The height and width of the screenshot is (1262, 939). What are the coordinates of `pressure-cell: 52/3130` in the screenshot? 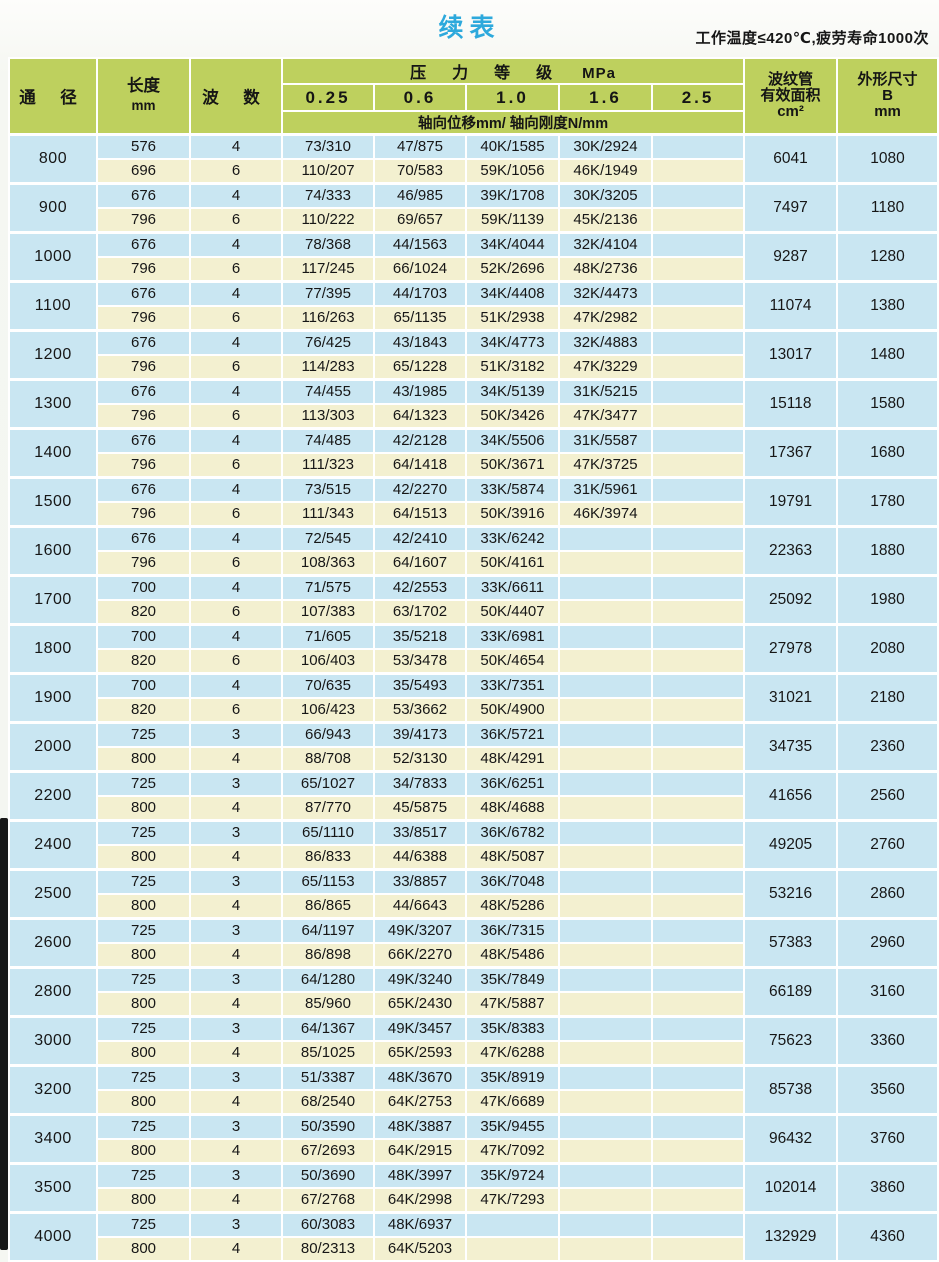 It's located at (420, 759).